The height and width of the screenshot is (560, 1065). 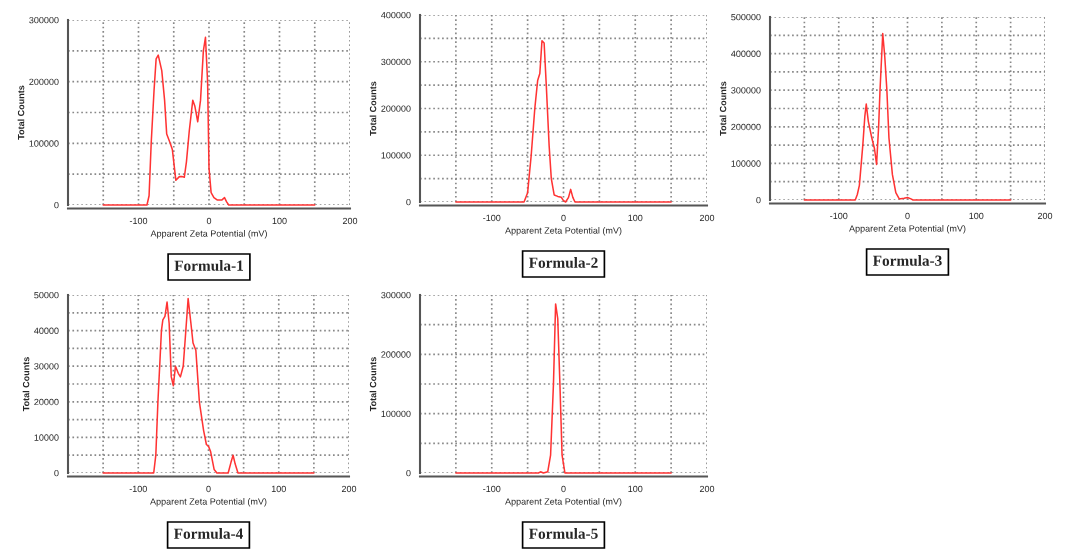 I want to click on y-tick-label: 500000, so click(x=746, y=17).